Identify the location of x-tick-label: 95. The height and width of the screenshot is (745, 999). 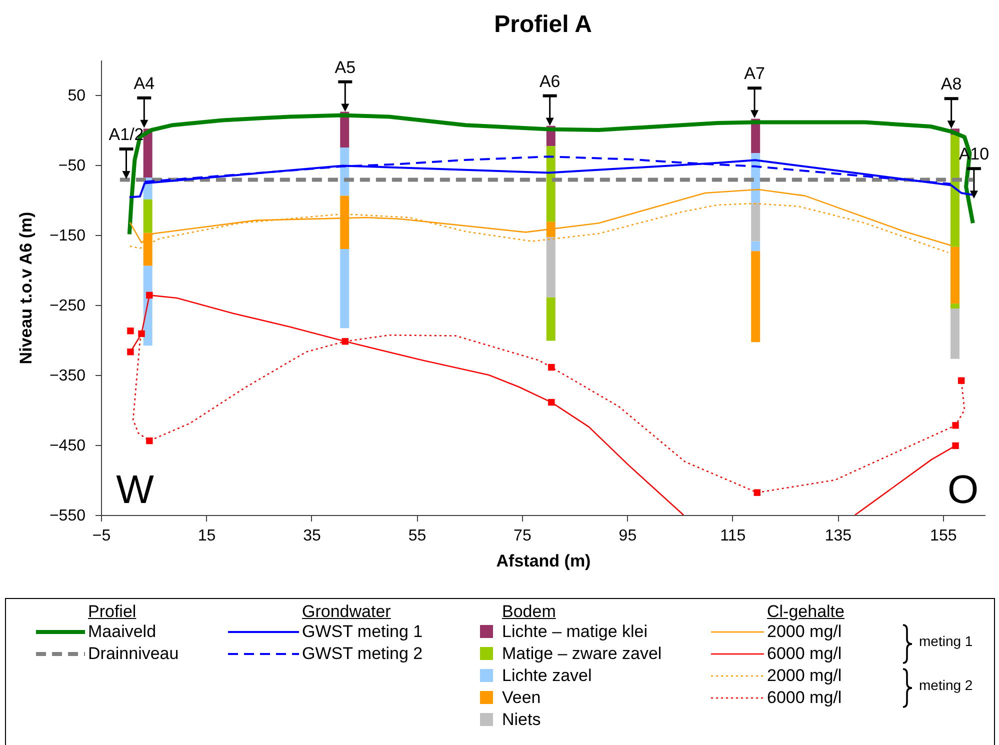
(627, 536).